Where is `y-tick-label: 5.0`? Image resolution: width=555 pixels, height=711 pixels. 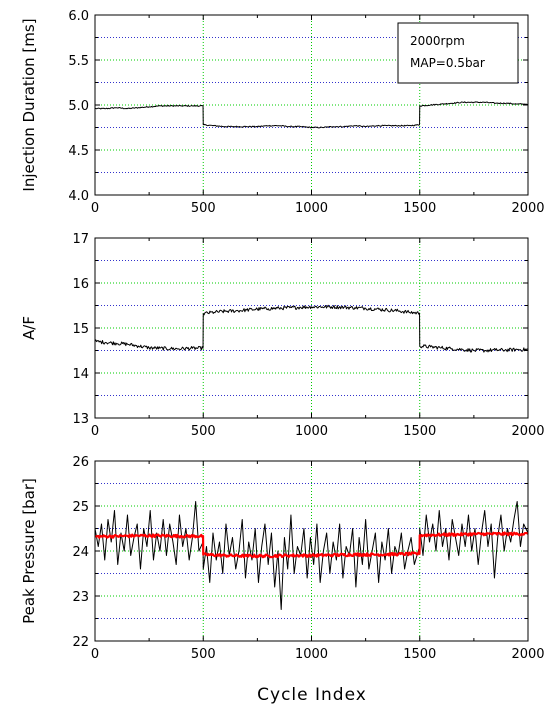
y-tick-label: 5.0 is located at coordinates (78, 106).